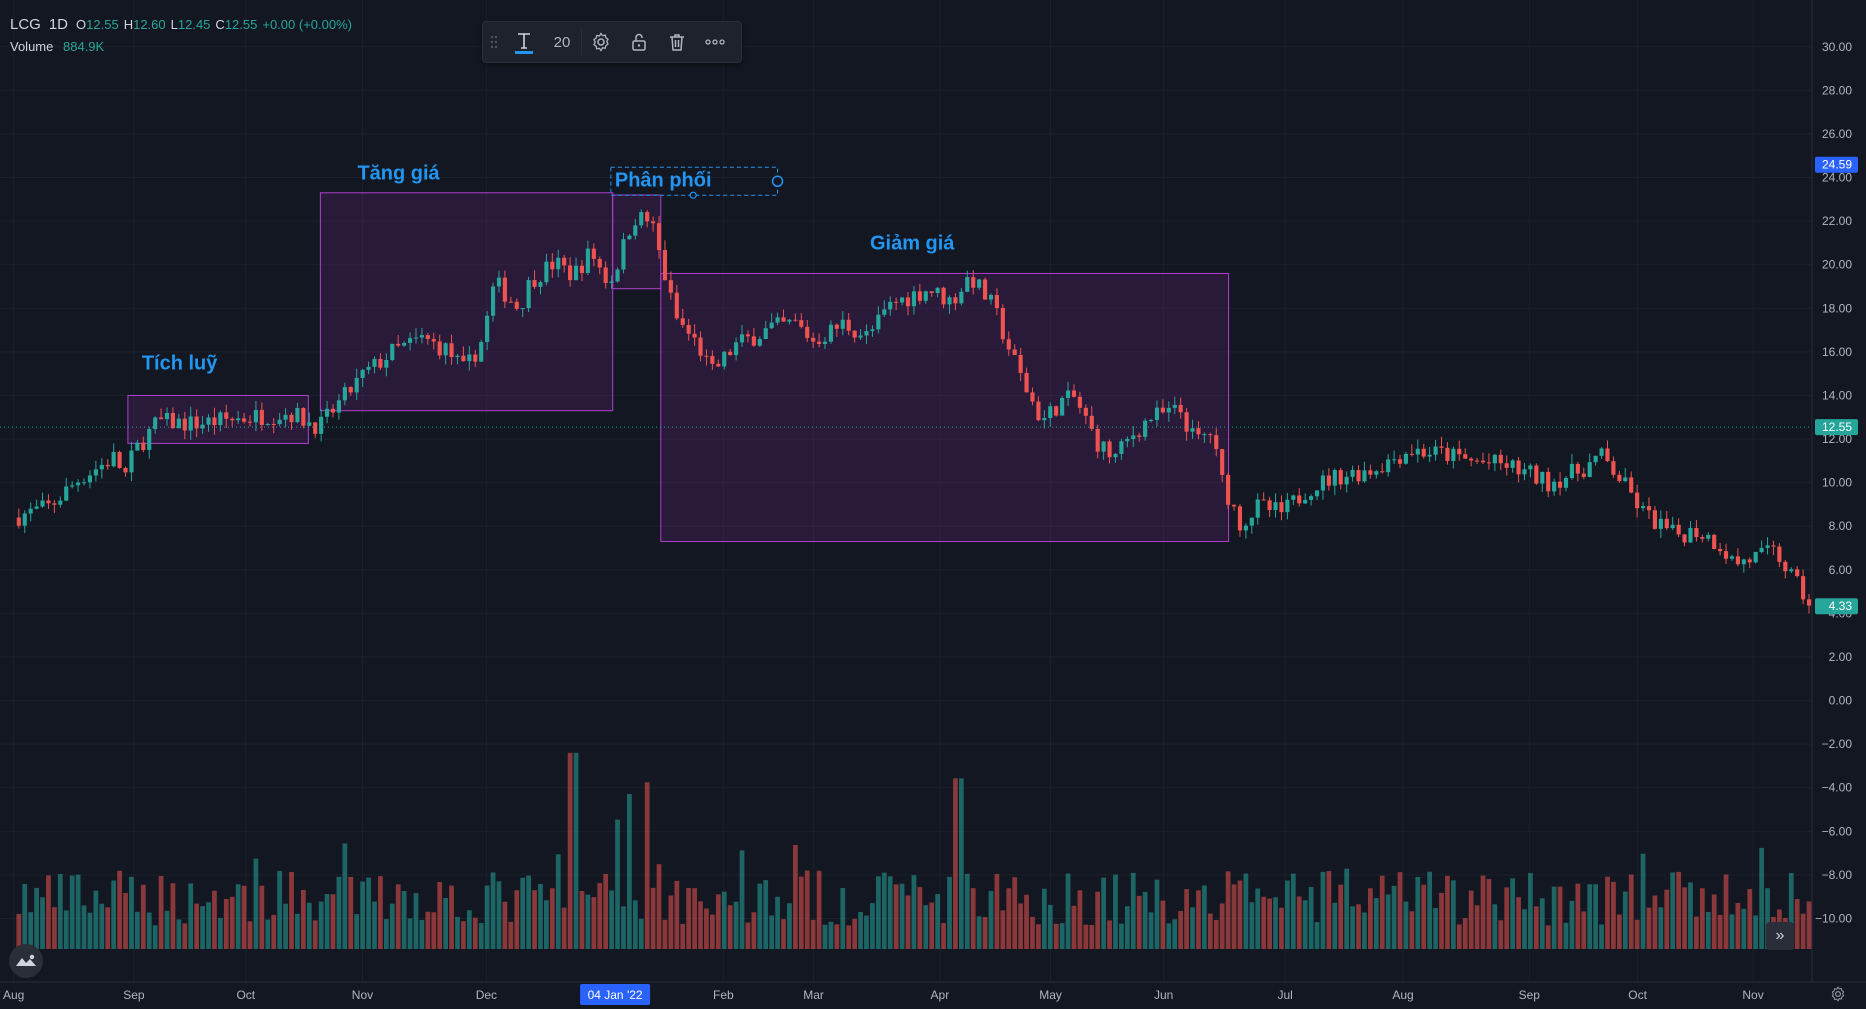 This screenshot has height=1009, width=1866. What do you see at coordinates (562, 42) in the screenshot?
I see `font-size-button: 20` at bounding box center [562, 42].